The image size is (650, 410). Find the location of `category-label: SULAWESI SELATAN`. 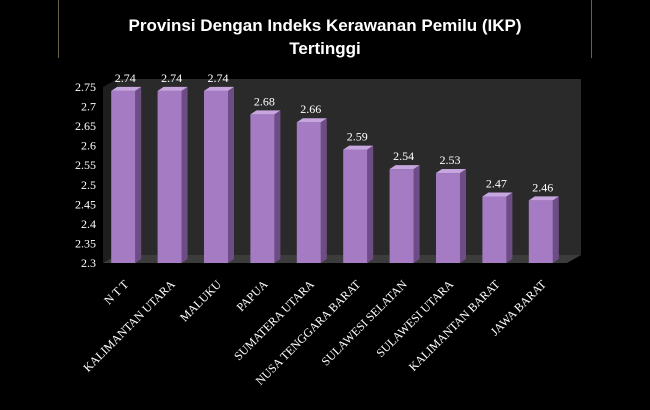

category-label: SULAWESI SELATAN is located at coordinates (364, 323).